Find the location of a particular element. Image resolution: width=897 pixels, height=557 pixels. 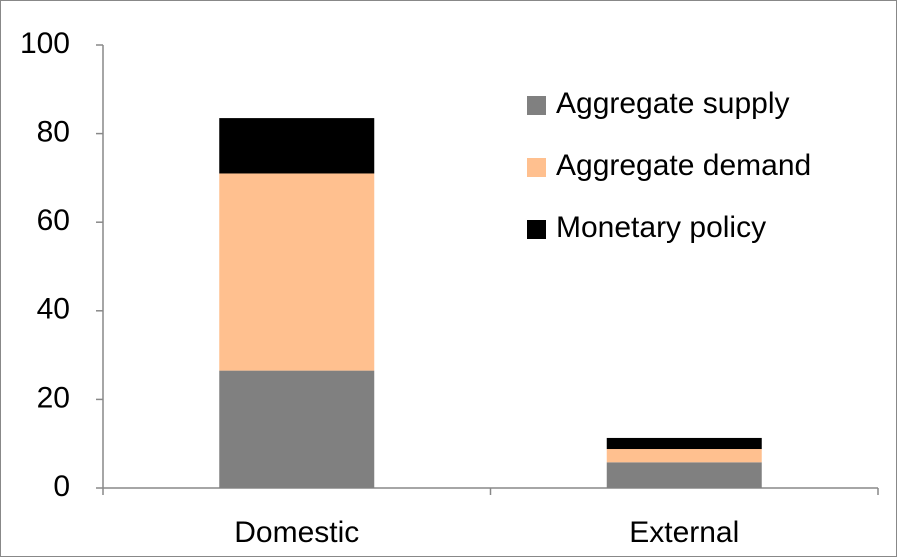

x-tick-label: Domestic is located at coordinates (296, 532).